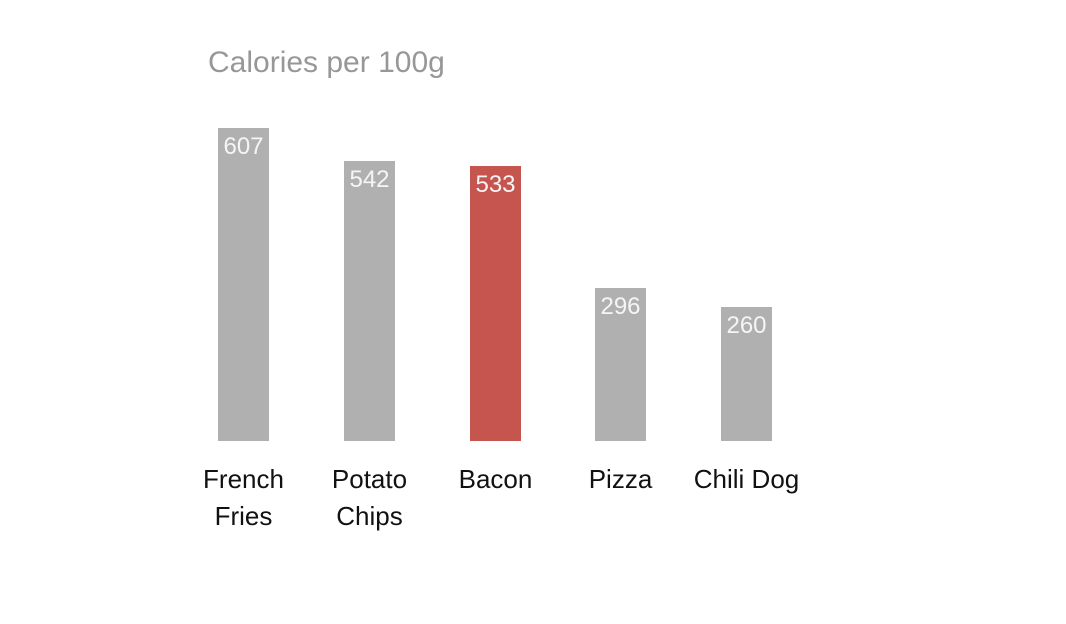 Image resolution: width=1066 pixels, height=624 pixels. What do you see at coordinates (620, 364) in the screenshot?
I see `bar-pizza: 296` at bounding box center [620, 364].